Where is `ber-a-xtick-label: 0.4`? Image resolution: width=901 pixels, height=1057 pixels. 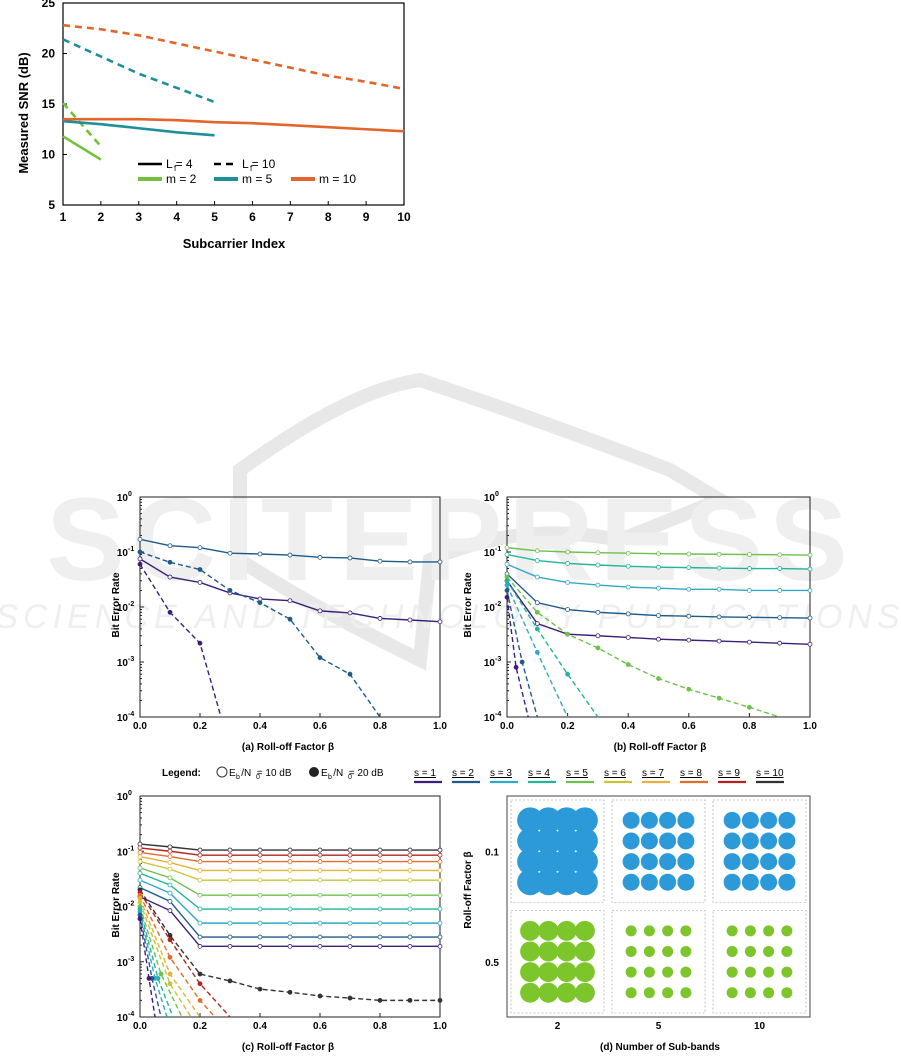
ber-a-xtick-label: 0.4 is located at coordinates (260, 726).